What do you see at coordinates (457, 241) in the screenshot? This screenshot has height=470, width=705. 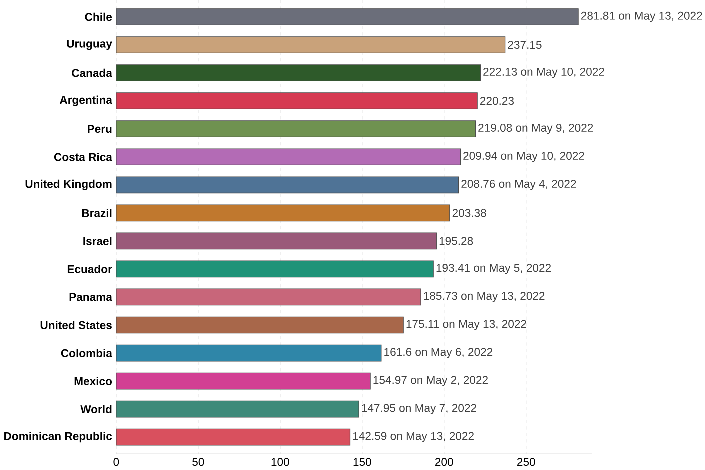 I see `data-label: 195.28` at bounding box center [457, 241].